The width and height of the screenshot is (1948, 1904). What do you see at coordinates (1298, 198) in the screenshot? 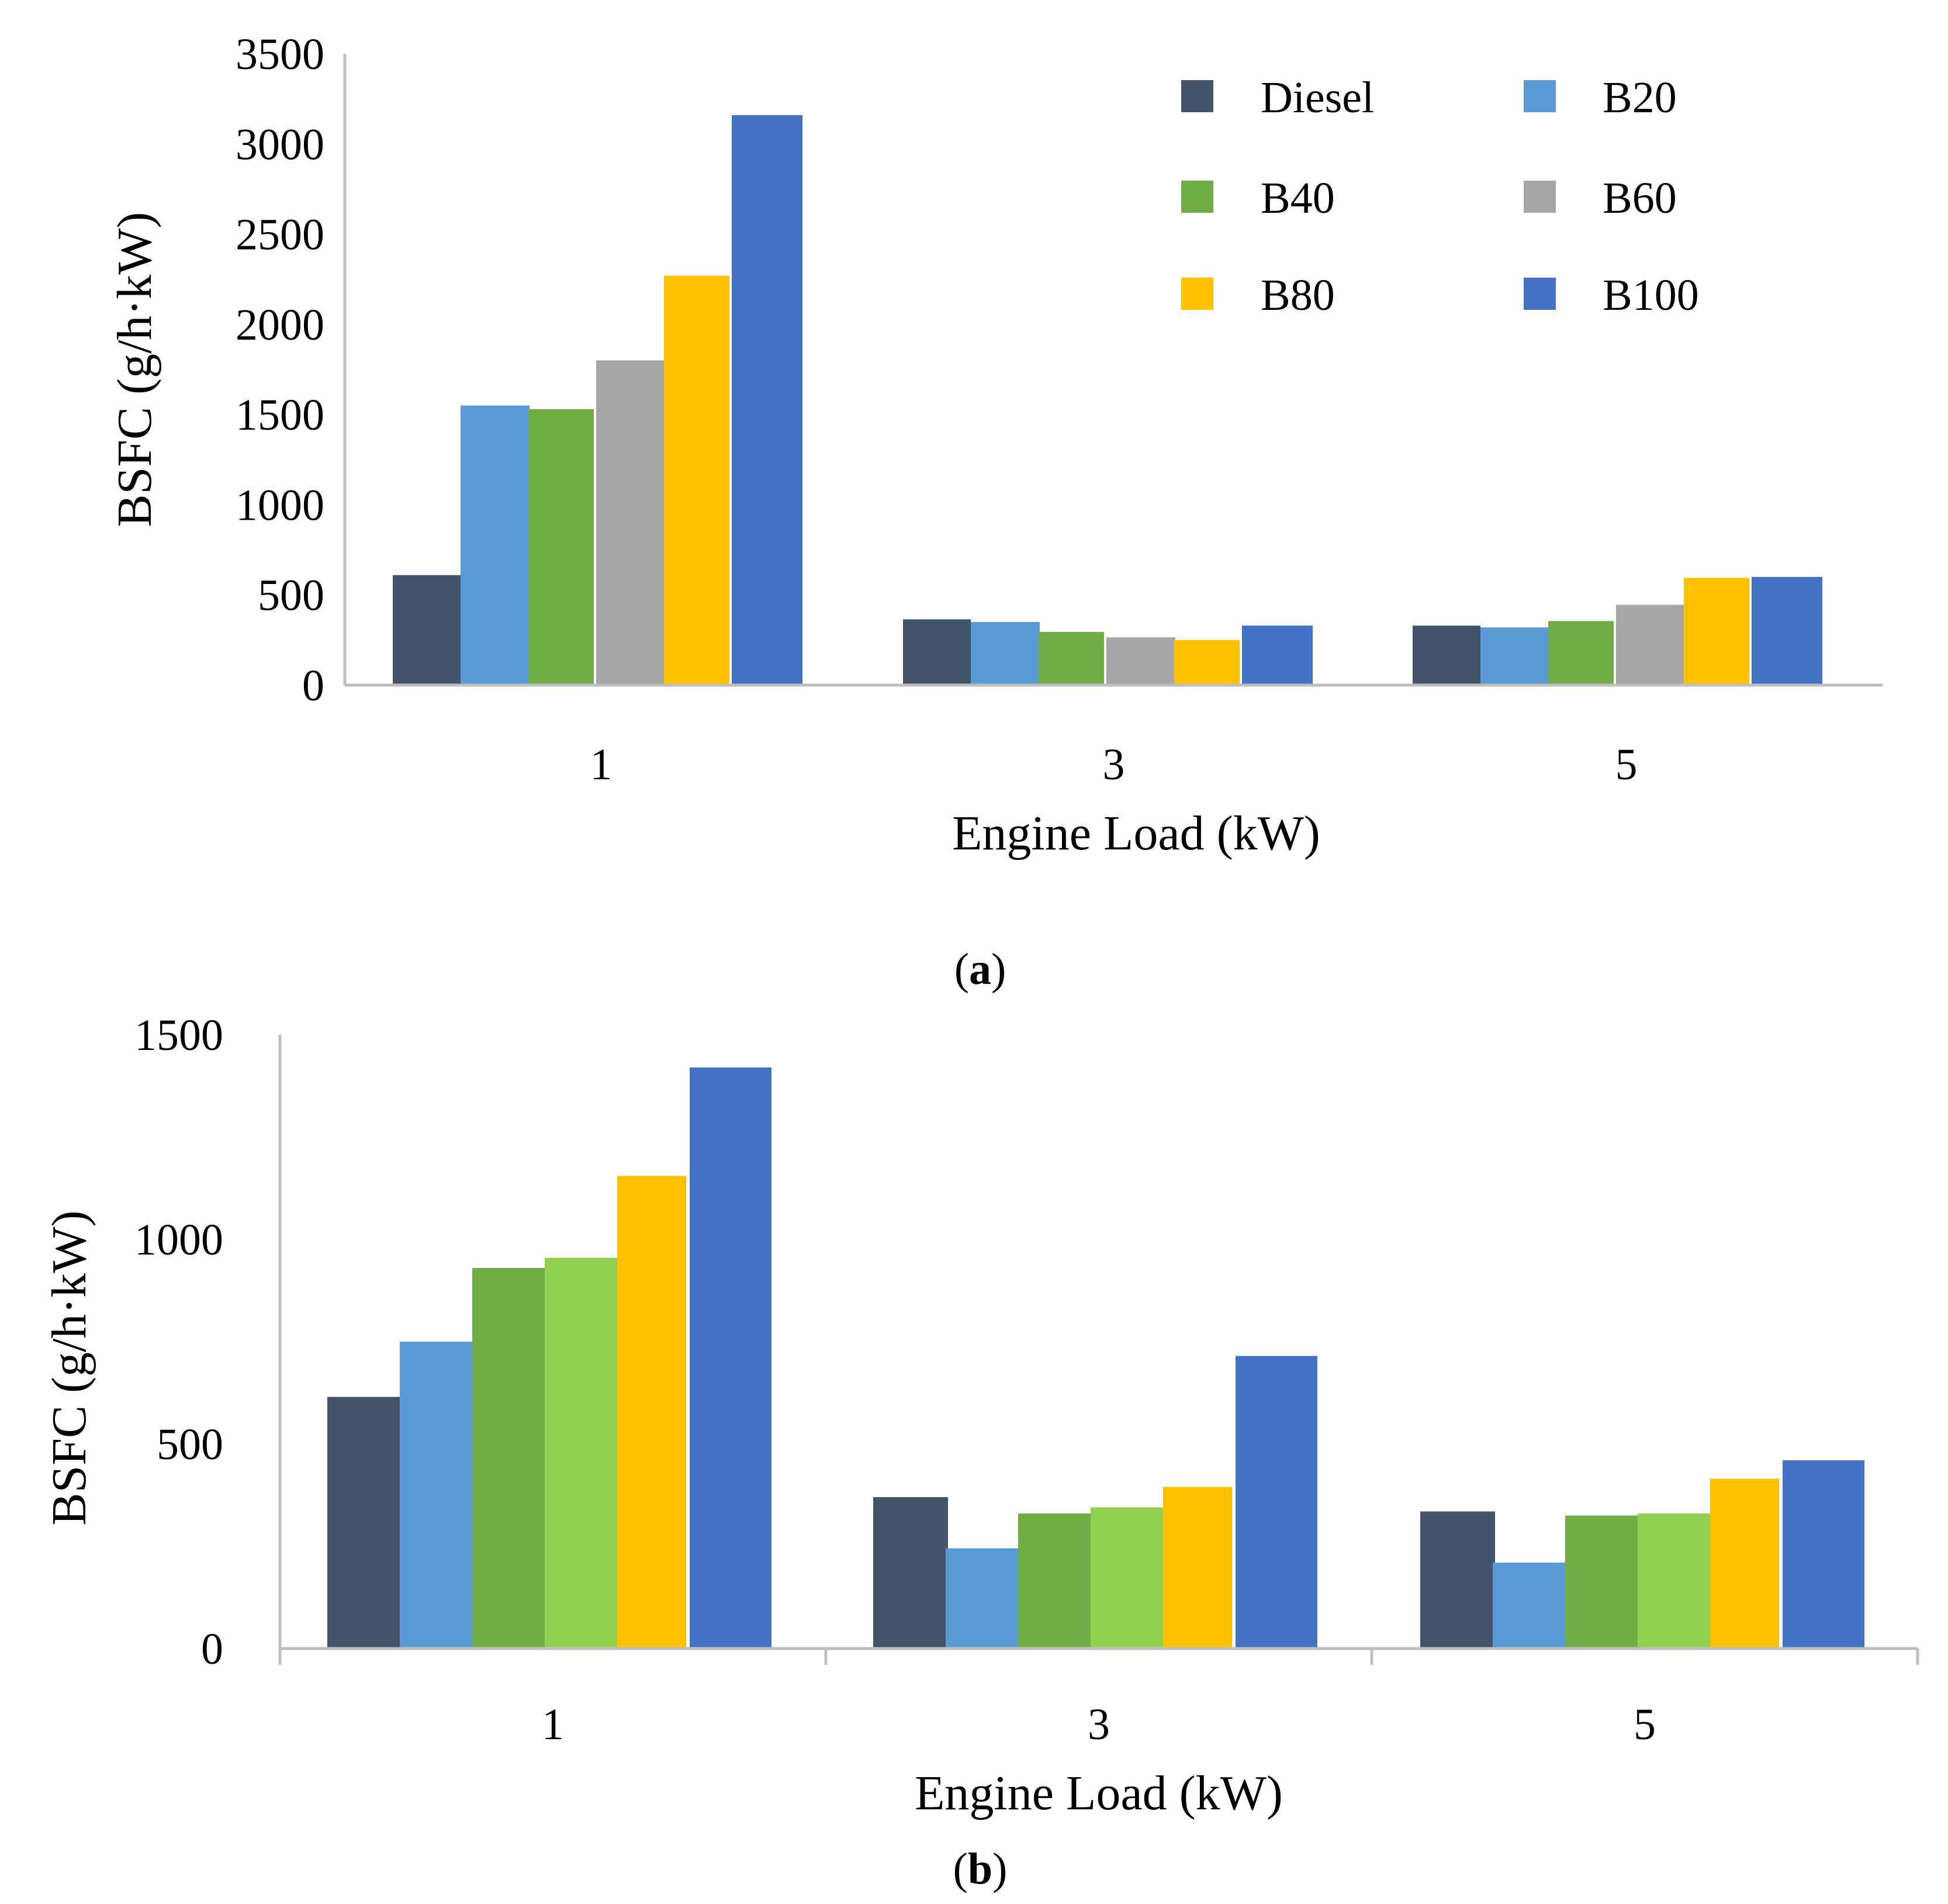
I see `legend-label-b40: B40` at bounding box center [1298, 198].